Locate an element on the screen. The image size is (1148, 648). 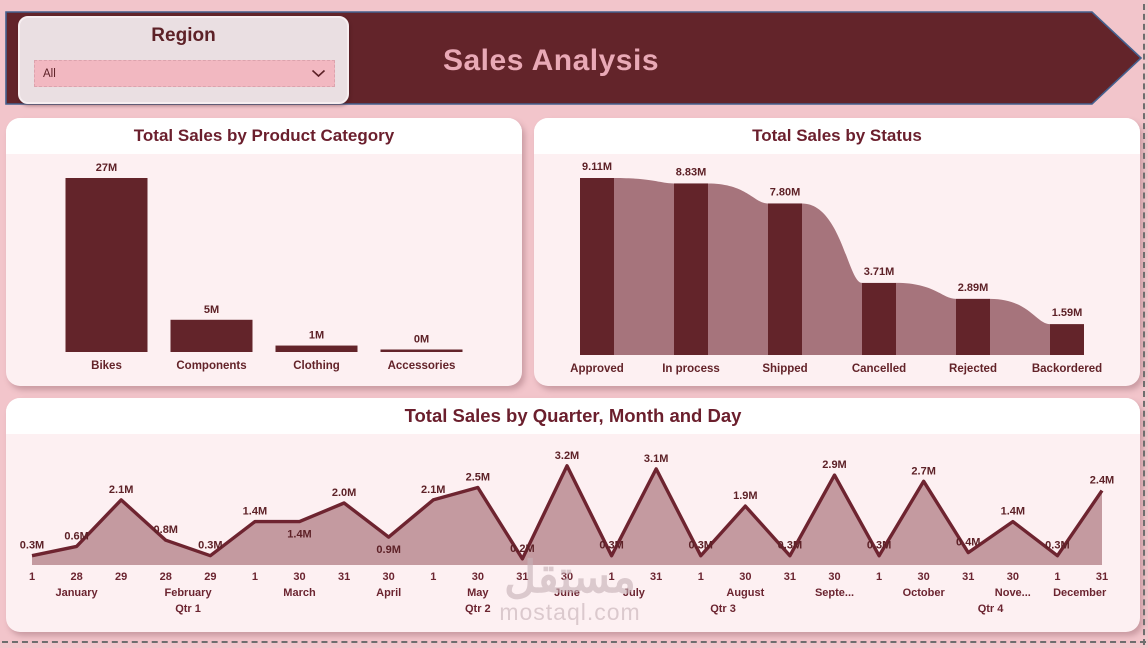
value-label: 0M is located at coordinates (421, 340).